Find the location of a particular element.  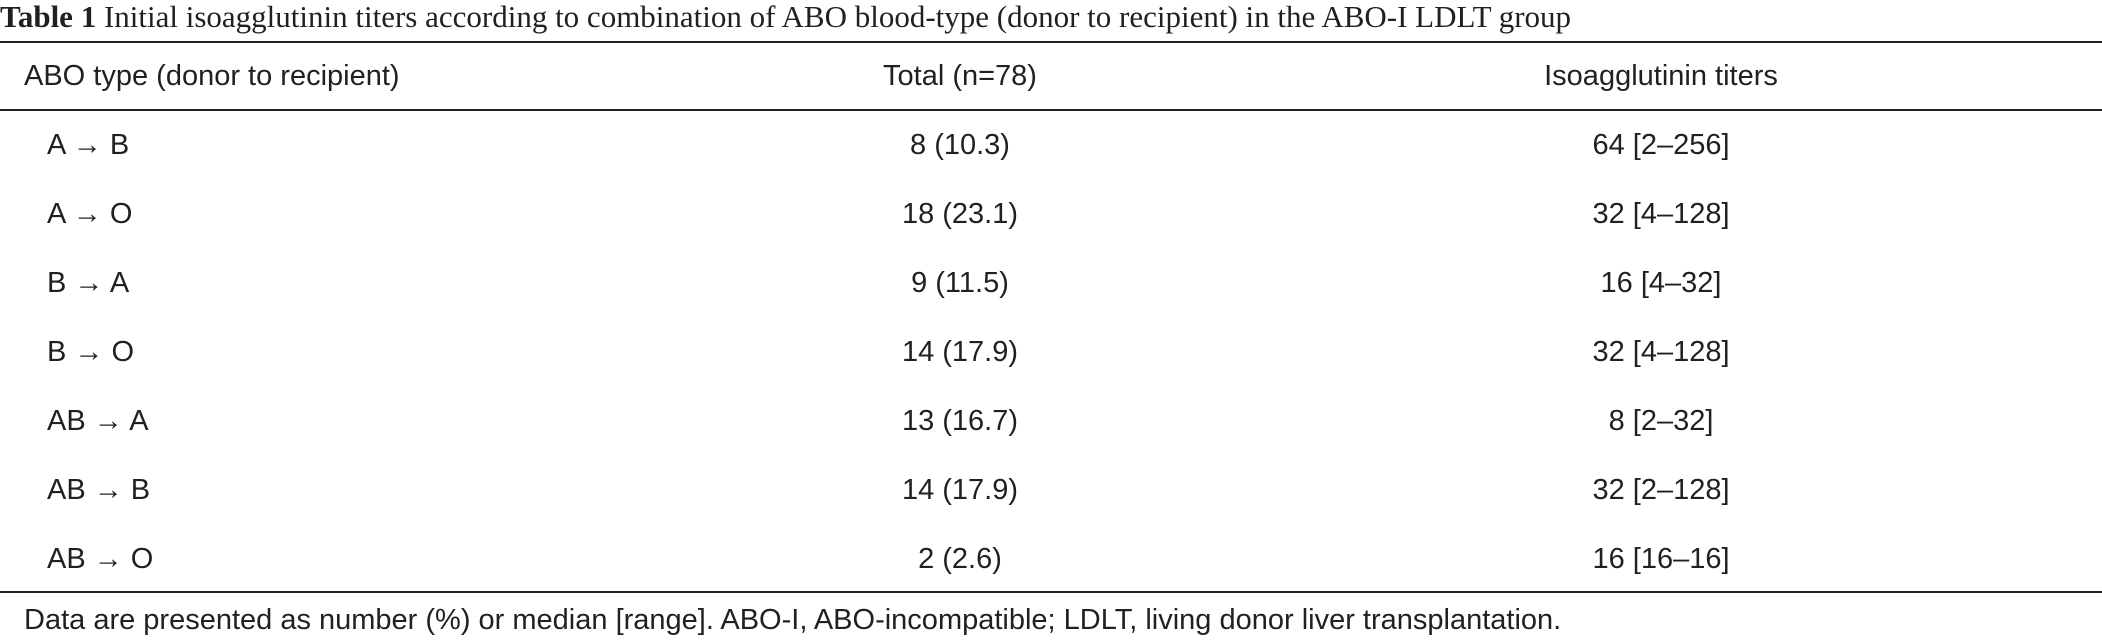

bottom-rule is located at coordinates (1051, 592).